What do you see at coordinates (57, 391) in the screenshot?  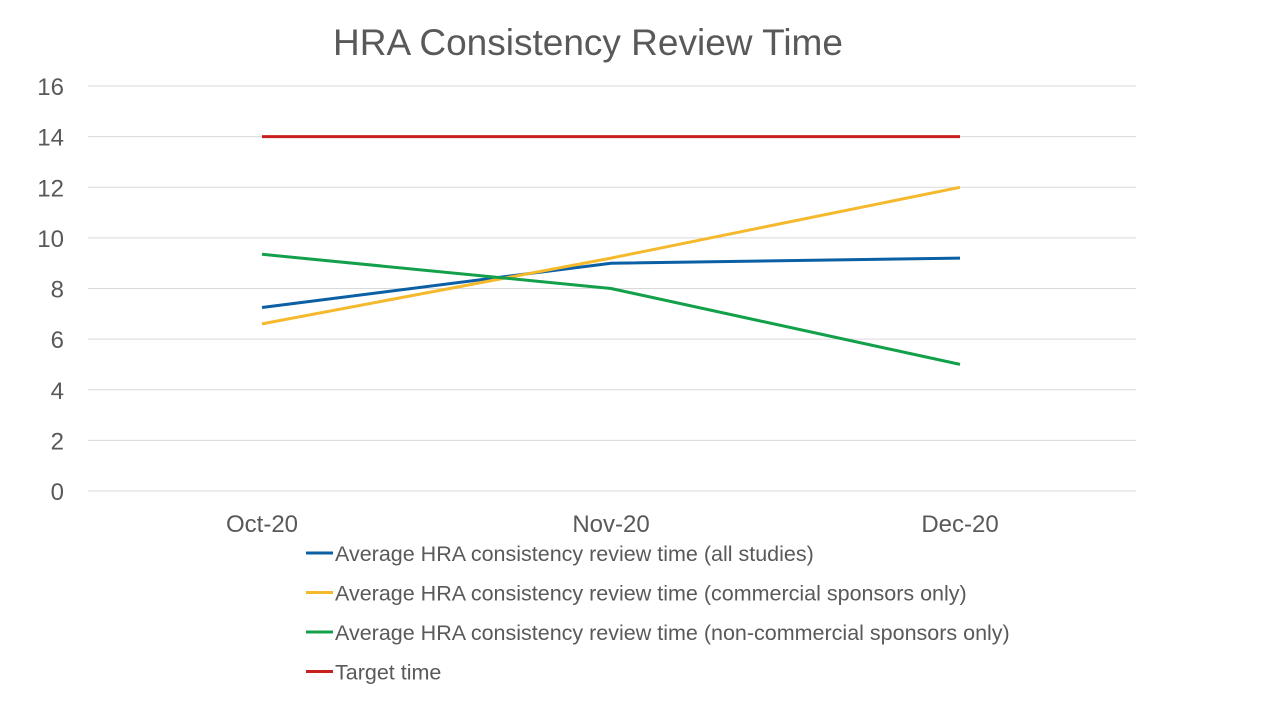 I see `y-tick-label: 4` at bounding box center [57, 391].